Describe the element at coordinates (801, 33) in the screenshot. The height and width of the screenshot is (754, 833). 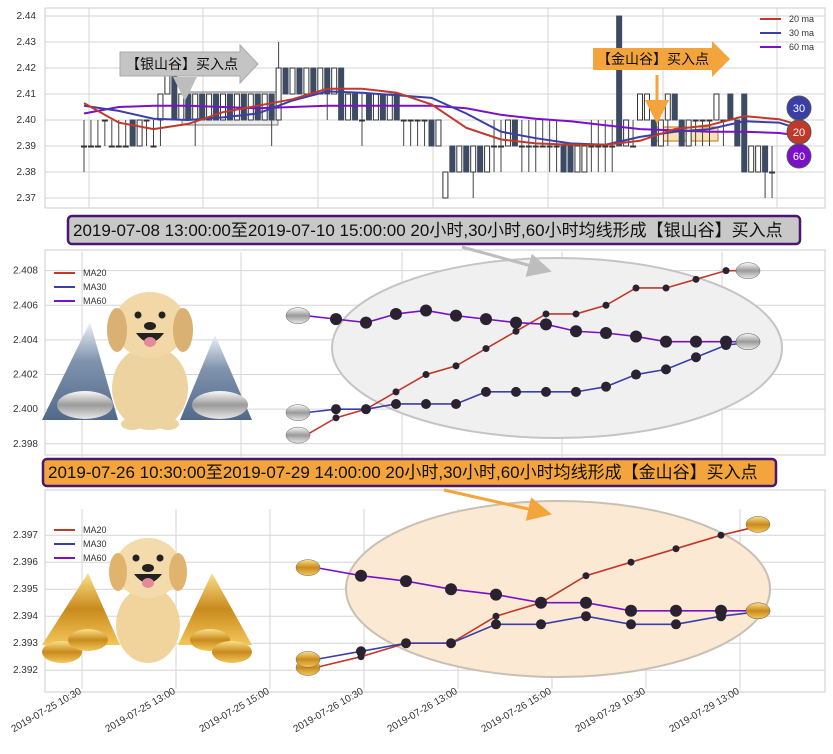
I see `legend-label: 30 ma` at that location.